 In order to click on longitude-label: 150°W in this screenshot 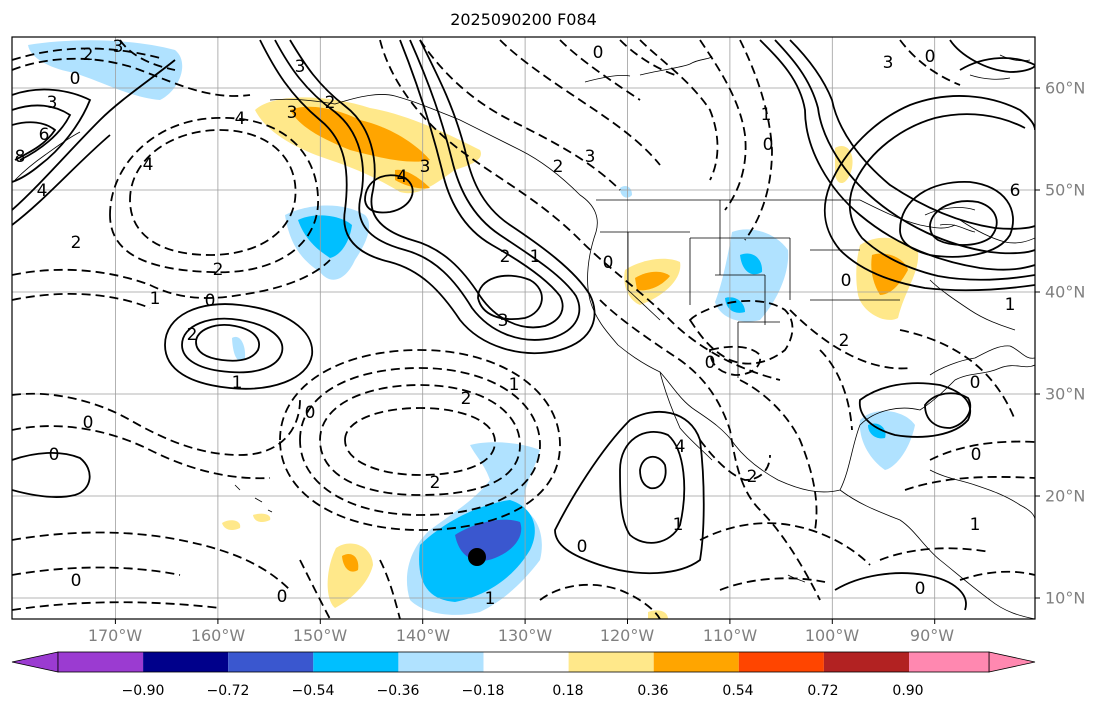, I will do `click(320, 635)`.